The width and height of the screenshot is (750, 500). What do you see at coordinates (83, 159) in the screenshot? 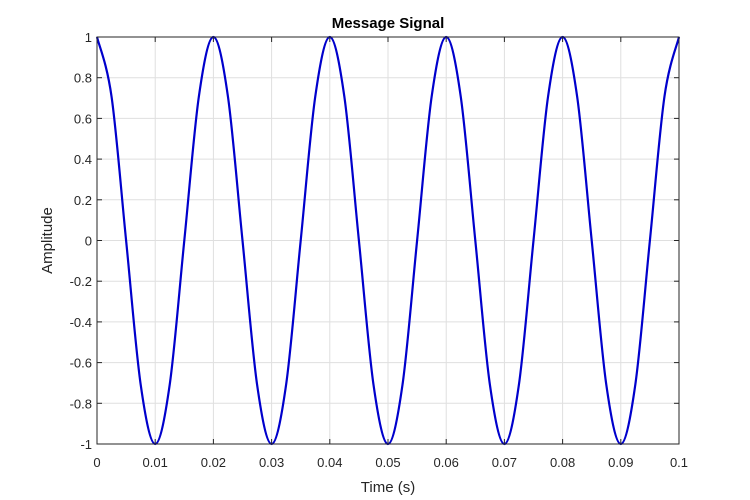
I see `y-tick-label: 0.4` at bounding box center [83, 159].